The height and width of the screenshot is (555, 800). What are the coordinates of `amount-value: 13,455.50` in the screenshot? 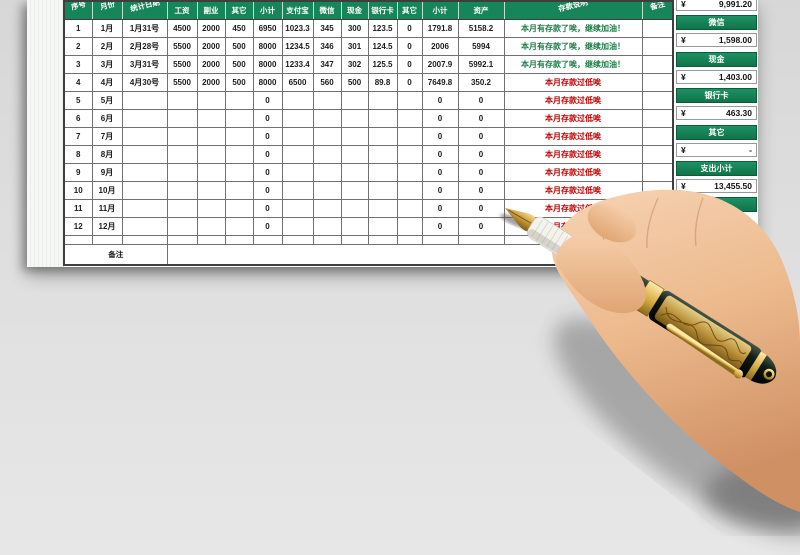 It's located at (733, 186).